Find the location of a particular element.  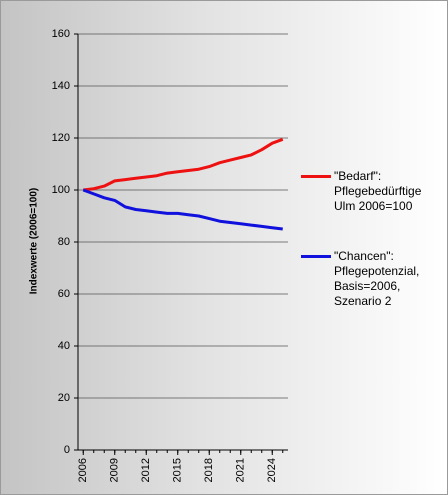

x-tick-label: 2018 is located at coordinates (209, 470).